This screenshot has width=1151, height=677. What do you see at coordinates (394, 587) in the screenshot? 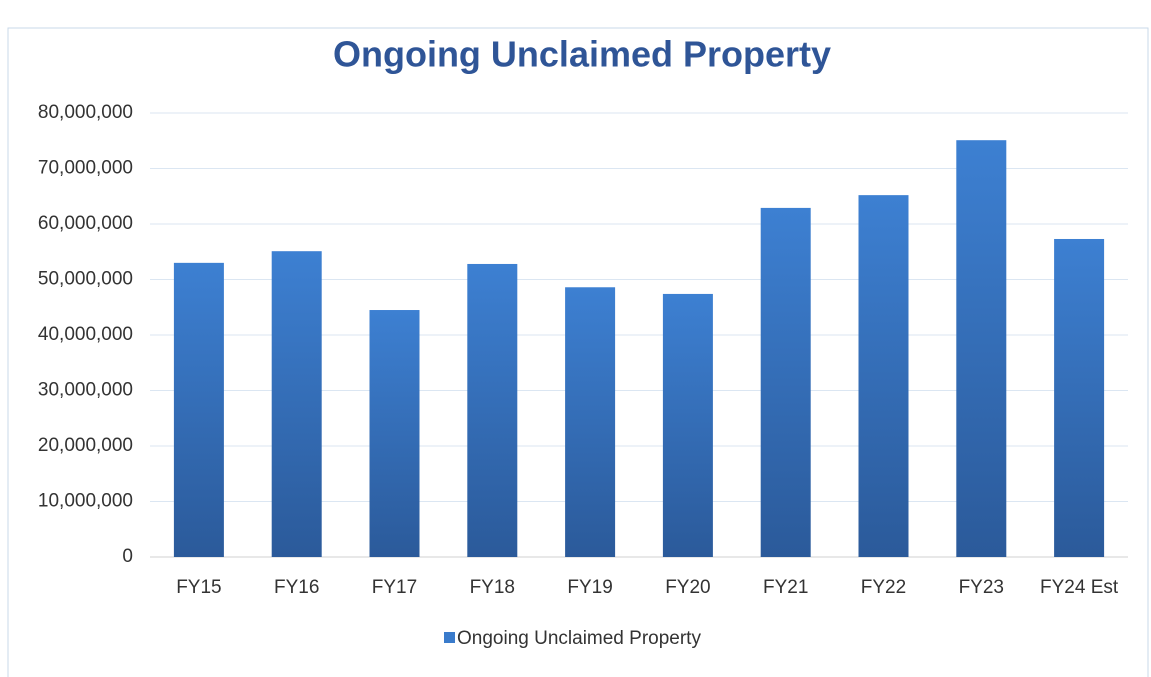
I see `x-tick-label: FY17` at bounding box center [394, 587].